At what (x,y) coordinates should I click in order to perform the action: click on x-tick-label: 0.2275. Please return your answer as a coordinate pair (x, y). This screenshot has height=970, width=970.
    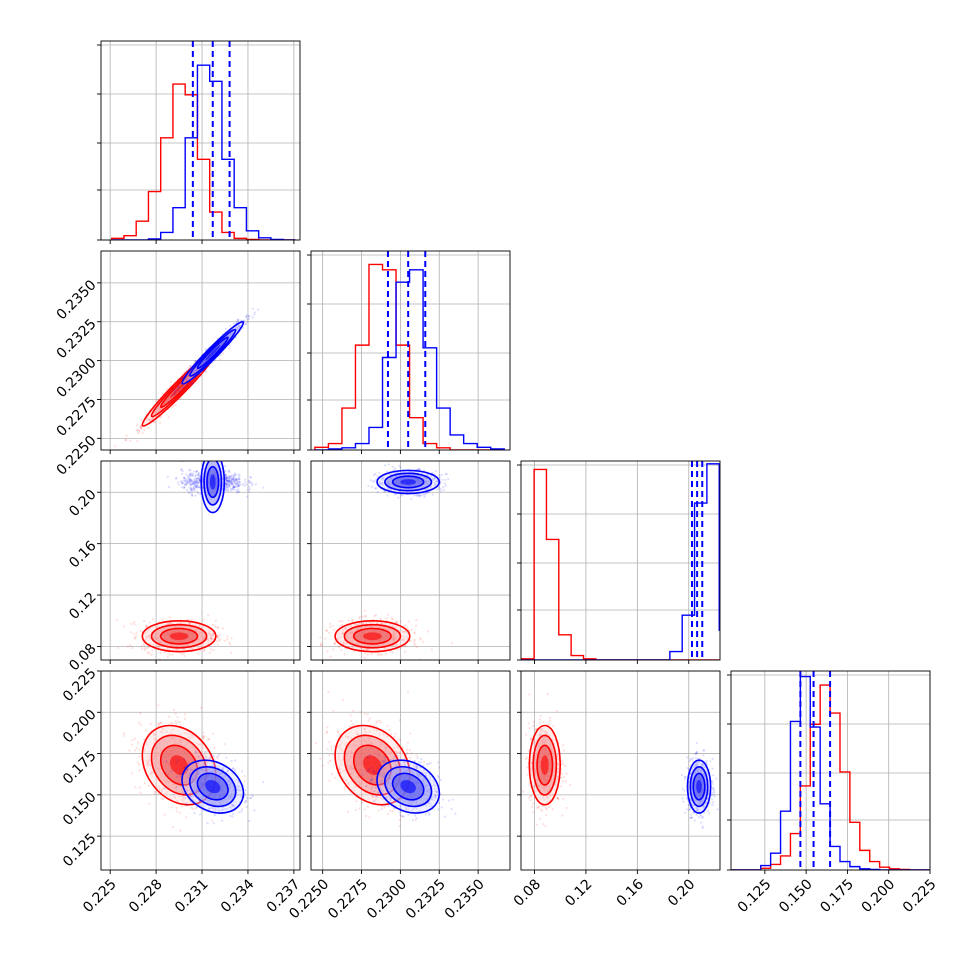
    Looking at the image, I should click on (348, 899).